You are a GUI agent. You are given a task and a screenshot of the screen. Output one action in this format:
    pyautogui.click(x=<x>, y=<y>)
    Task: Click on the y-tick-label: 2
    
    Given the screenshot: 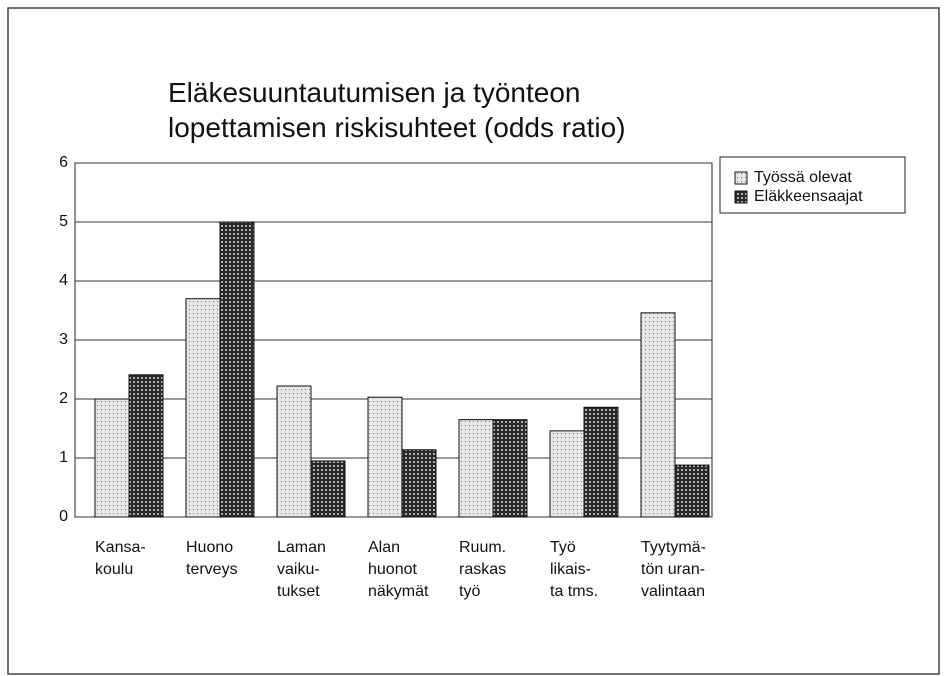 What is the action you would take?
    pyautogui.click(x=63, y=398)
    